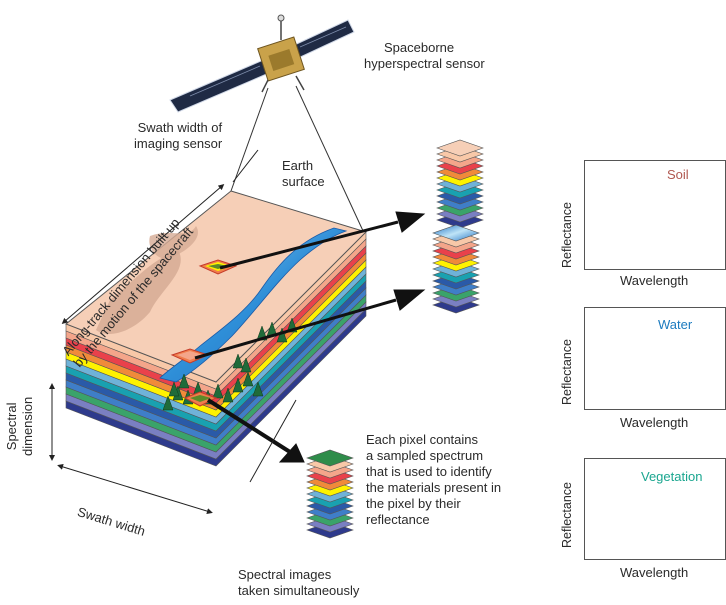 Image resolution: width=726 pixels, height=605 pixels. What do you see at coordinates (460, 184) in the screenshot?
I see `soil-pixel-stack` at bounding box center [460, 184].